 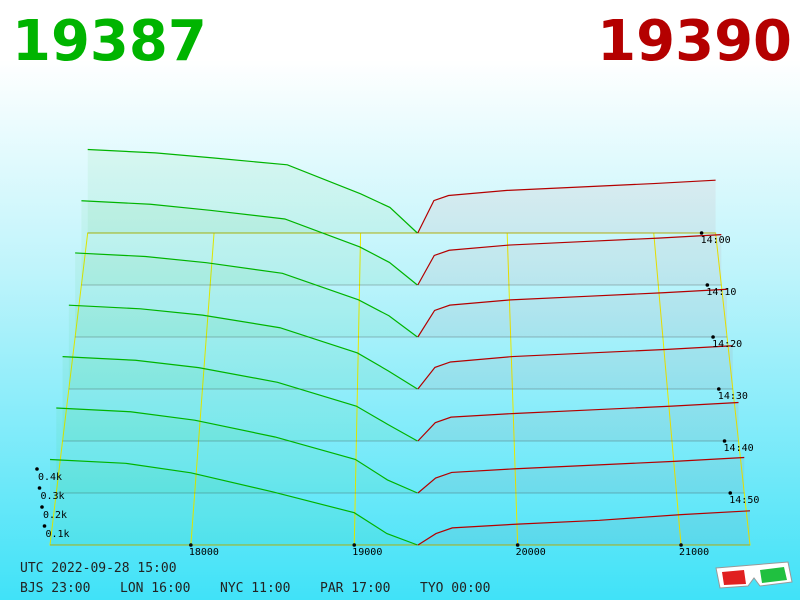 I want to click on y-tick-label: 0.3k, so click(x=53, y=496).